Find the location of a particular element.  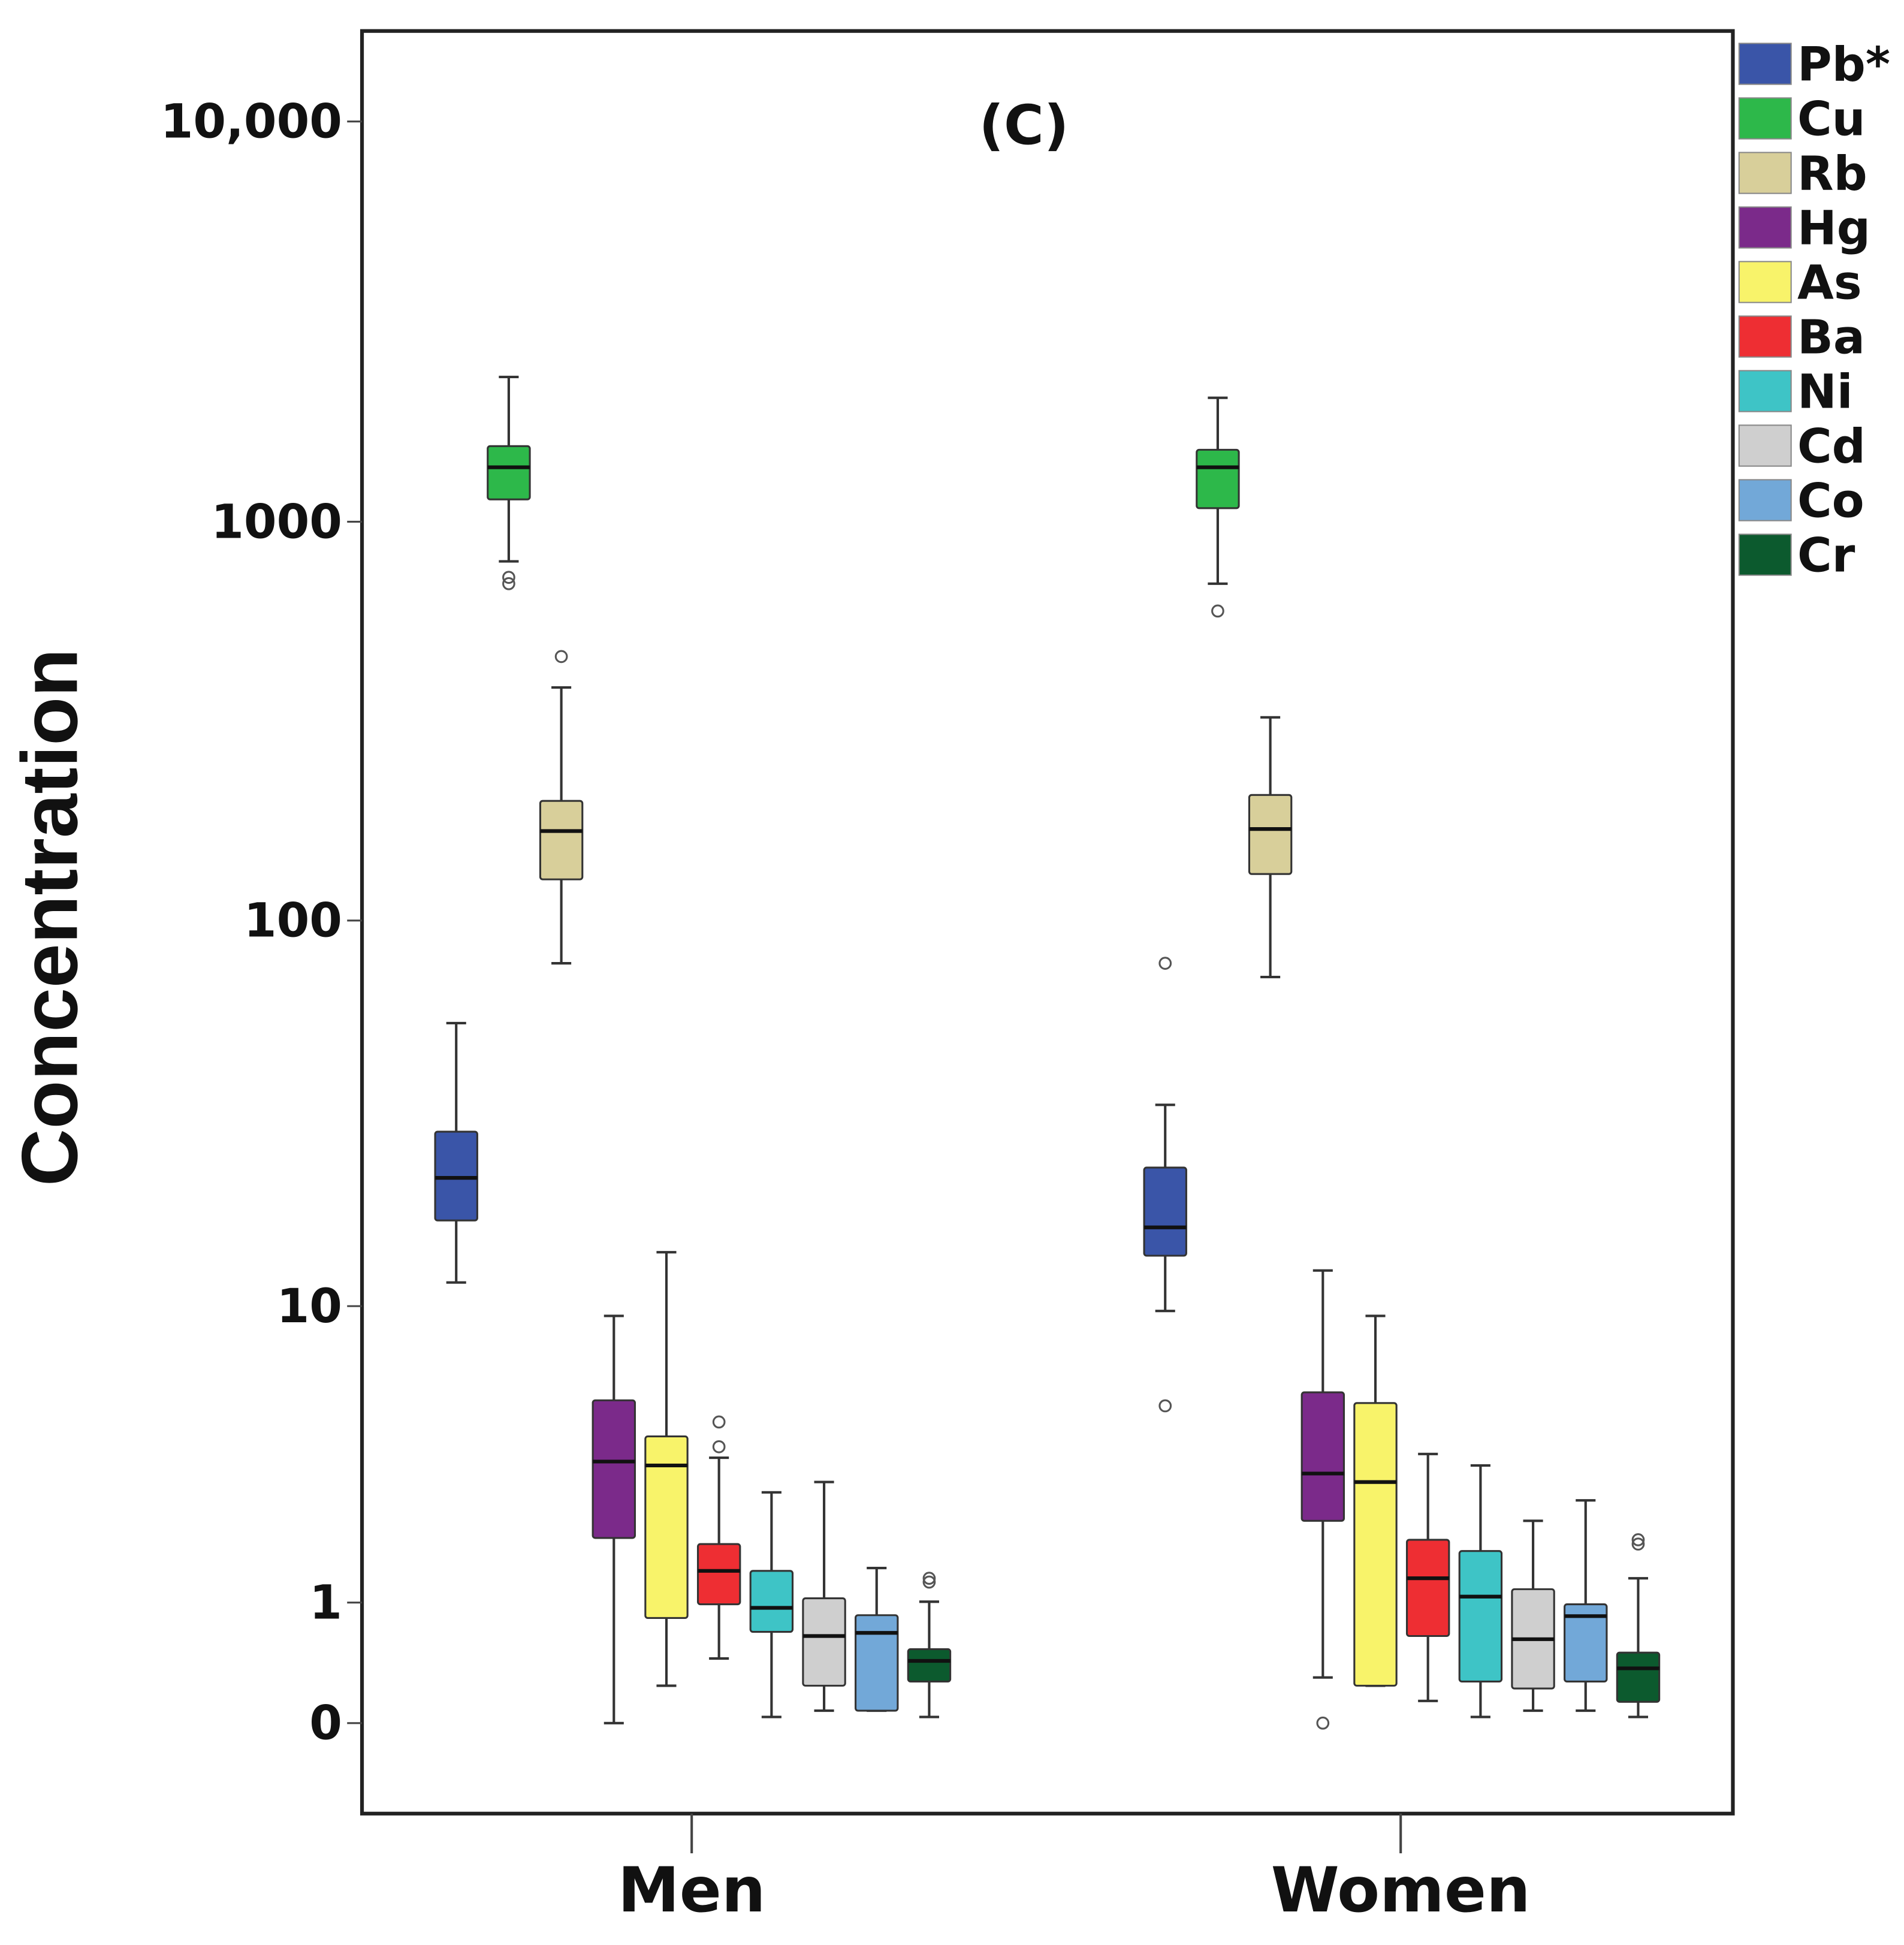

y-tick-label: 0 is located at coordinates (325, 1723).